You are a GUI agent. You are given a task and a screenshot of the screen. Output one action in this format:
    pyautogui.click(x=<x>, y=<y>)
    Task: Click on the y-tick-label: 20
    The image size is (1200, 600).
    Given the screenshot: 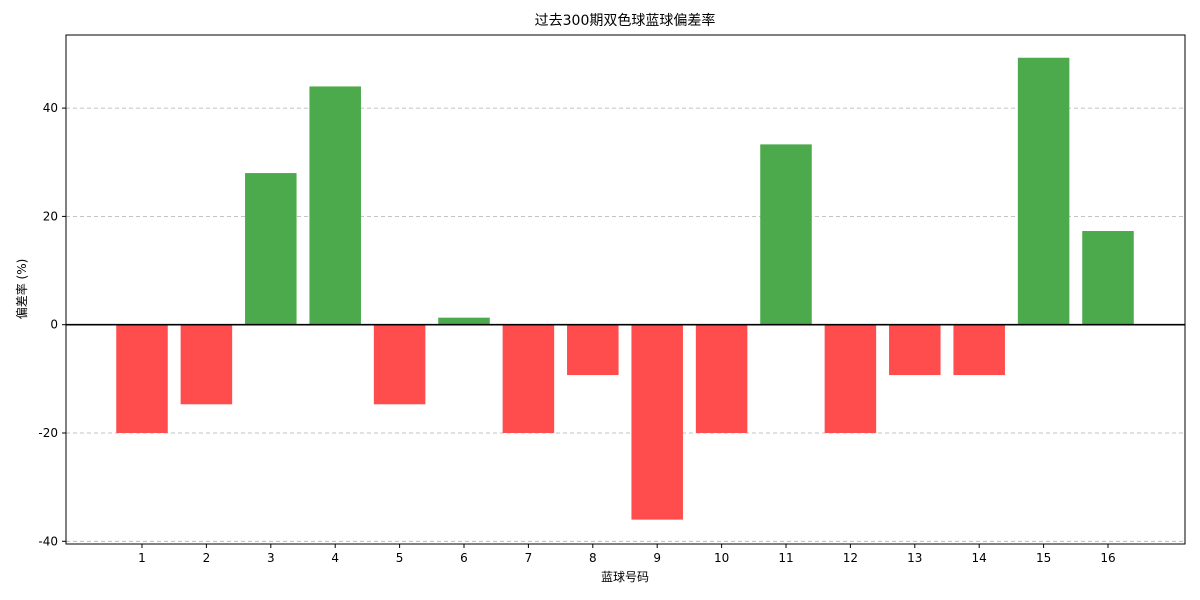 What is the action you would take?
    pyautogui.click(x=50, y=216)
    